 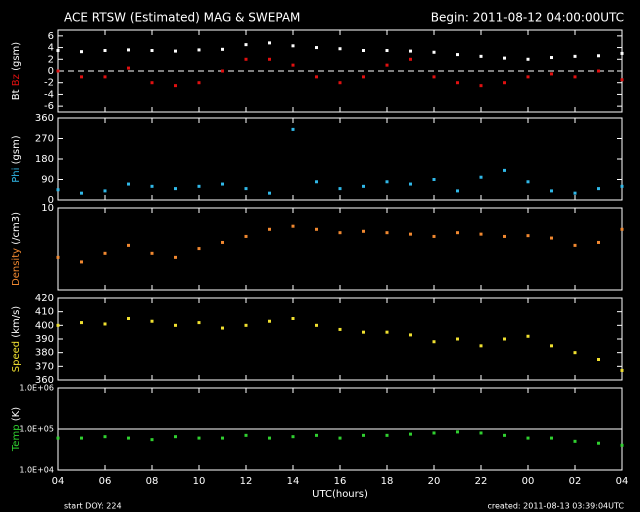 I want to click on x-tick-label: 12, so click(x=246, y=481).